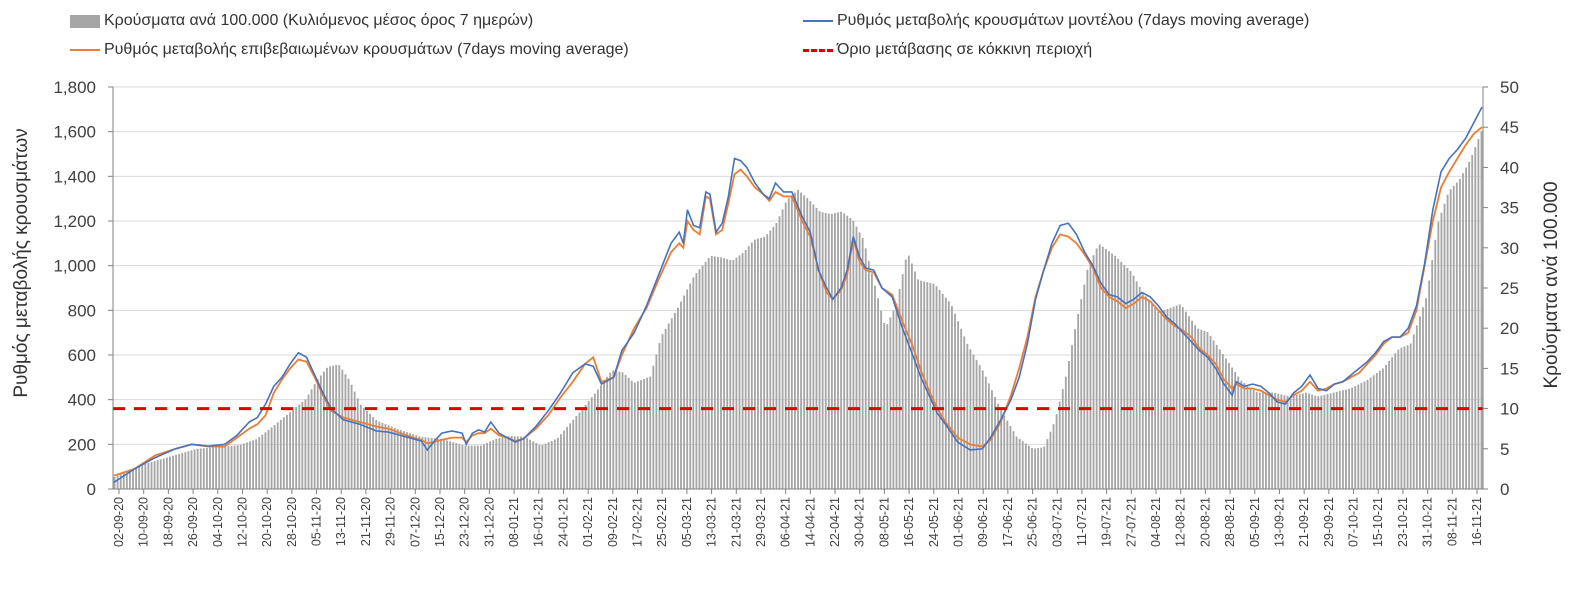 Image resolution: width=1589 pixels, height=592 pixels. I want to click on y-left-tick-label: 1,600, so click(74, 132).